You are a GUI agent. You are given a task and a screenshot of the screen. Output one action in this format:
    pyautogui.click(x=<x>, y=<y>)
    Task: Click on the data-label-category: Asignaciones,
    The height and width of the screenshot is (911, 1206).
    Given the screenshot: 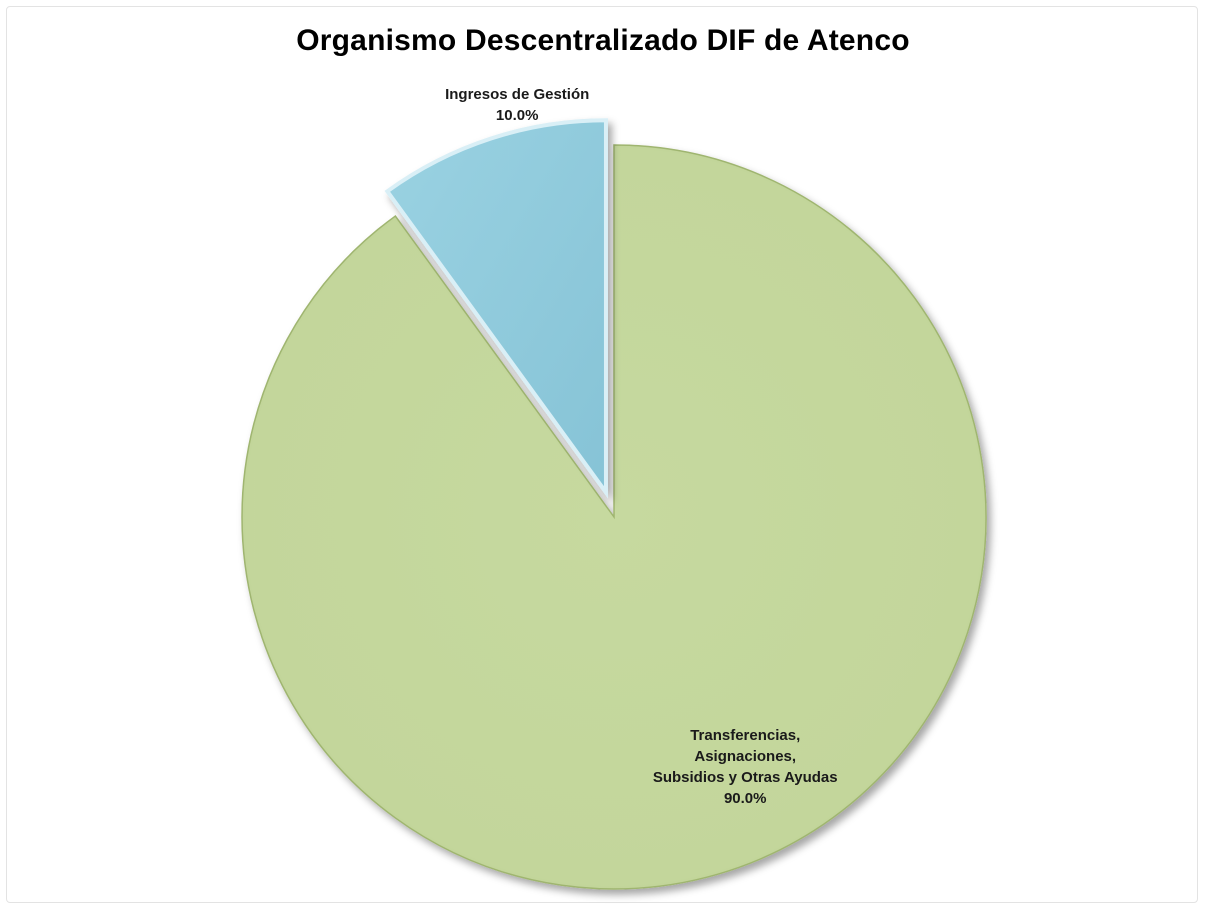 What is the action you would take?
    pyautogui.click(x=745, y=756)
    